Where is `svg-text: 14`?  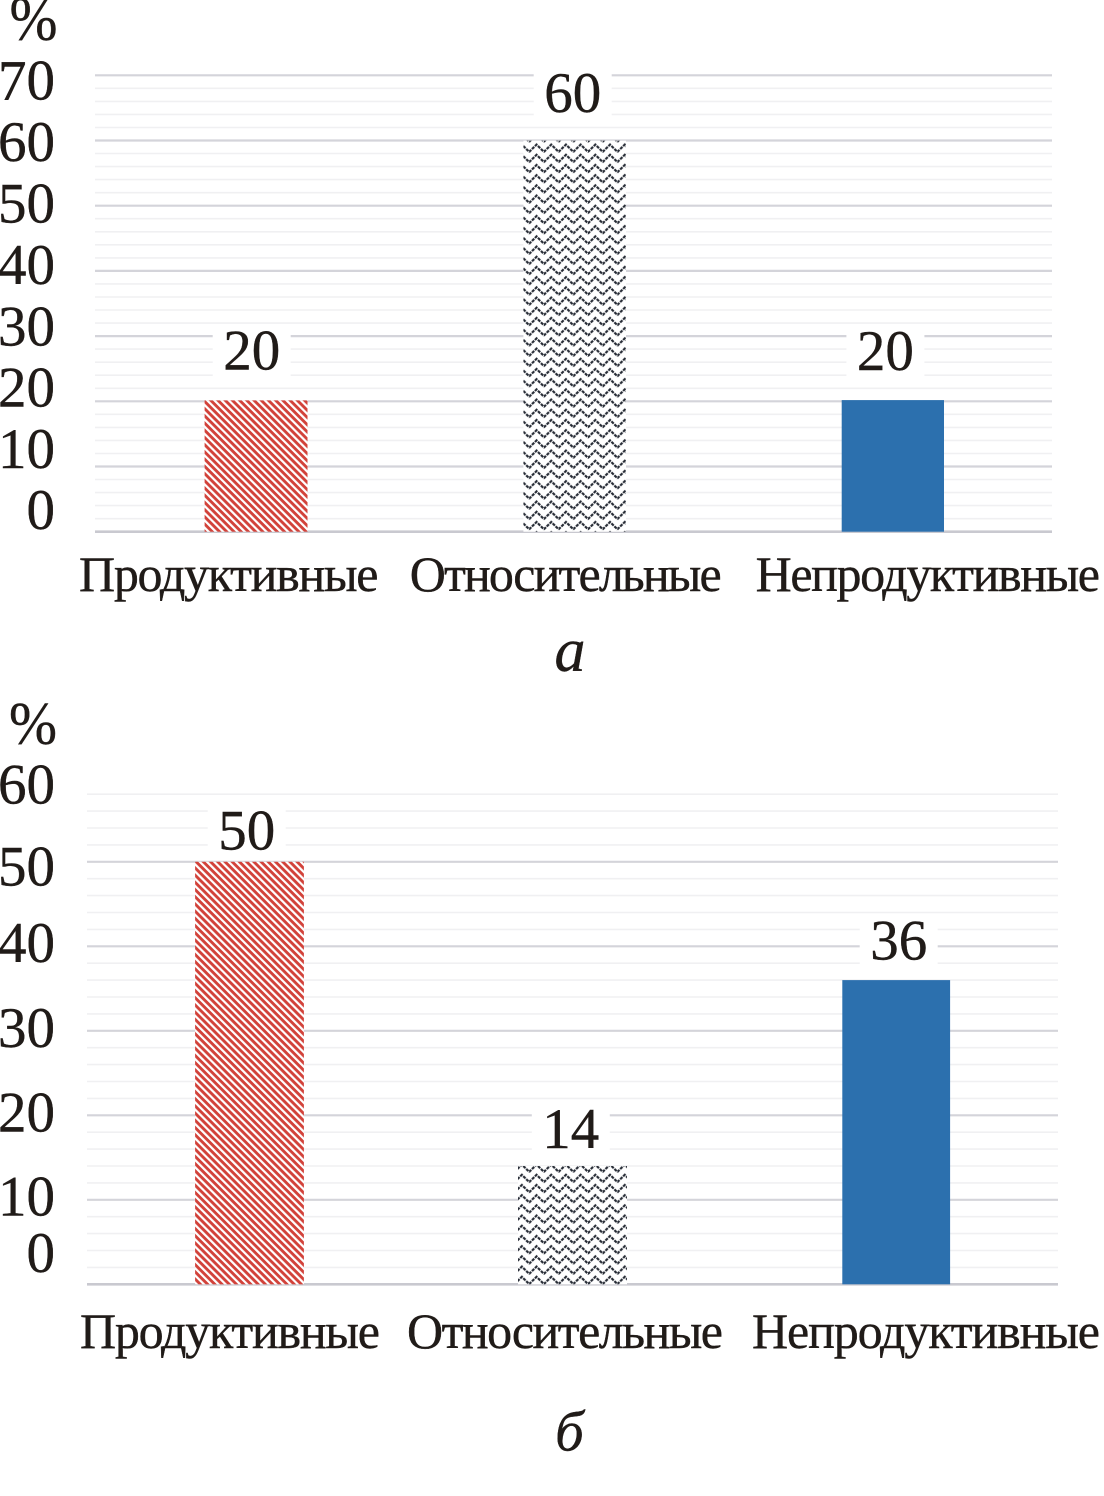
svg-text: 14 is located at coordinates (570, 1129).